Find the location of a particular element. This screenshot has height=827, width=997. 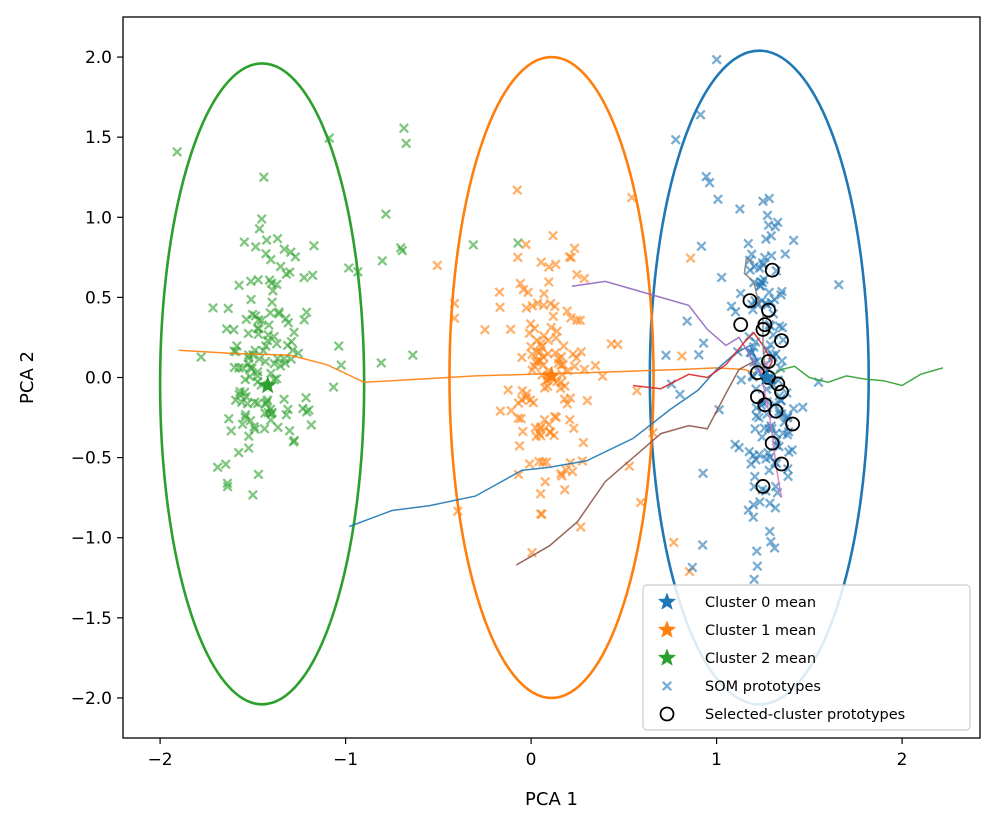

y-axis-label: PCA 2 is located at coordinates (27, 377).